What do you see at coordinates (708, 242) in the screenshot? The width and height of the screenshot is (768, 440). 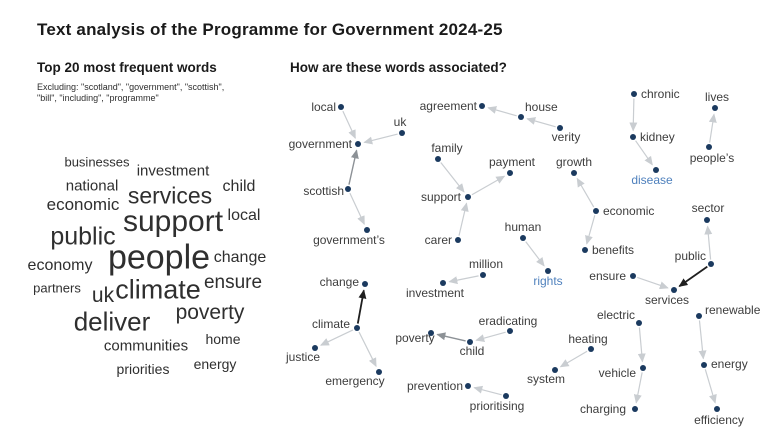 I see `network-edge-public-sector` at bounding box center [708, 242].